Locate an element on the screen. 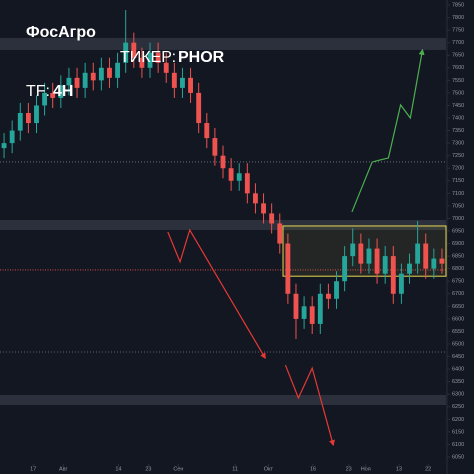 The width and height of the screenshot is (474, 474). tf: 4H is located at coordinates (63, 91).